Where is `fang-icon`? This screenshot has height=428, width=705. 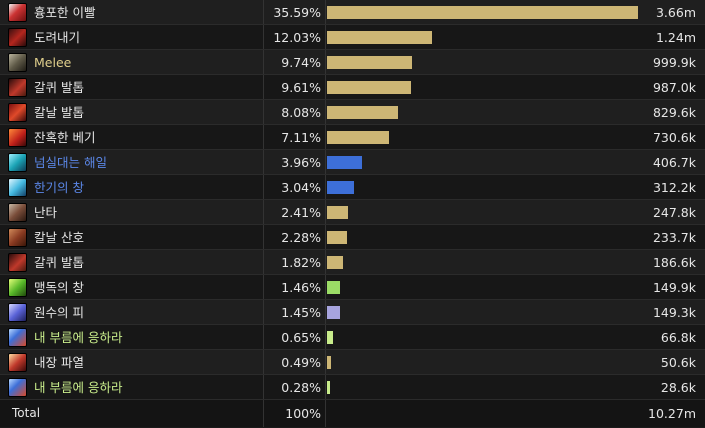
fang-icon is located at coordinates (17, 12).